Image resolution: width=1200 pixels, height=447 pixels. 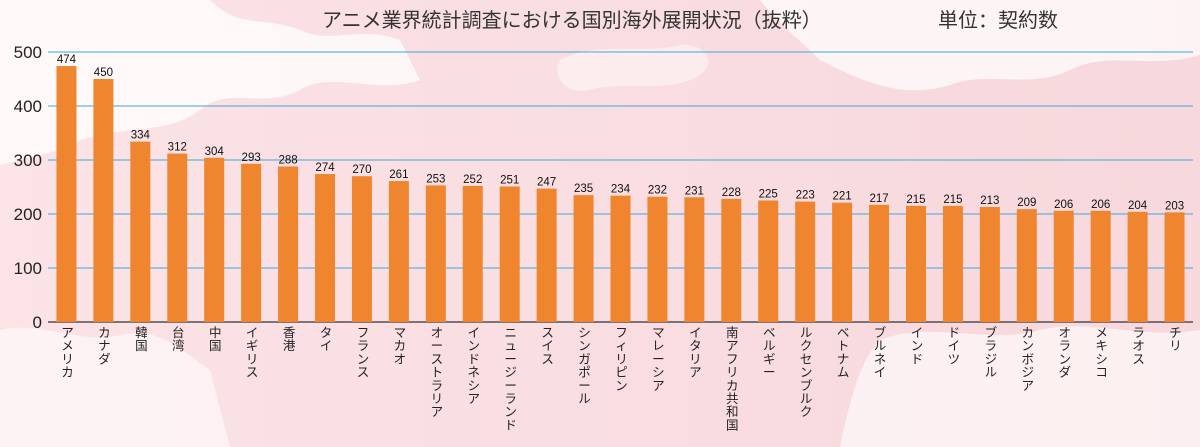 What do you see at coordinates (805, 196) in the screenshot?
I see `data-label: 223` at bounding box center [805, 196].